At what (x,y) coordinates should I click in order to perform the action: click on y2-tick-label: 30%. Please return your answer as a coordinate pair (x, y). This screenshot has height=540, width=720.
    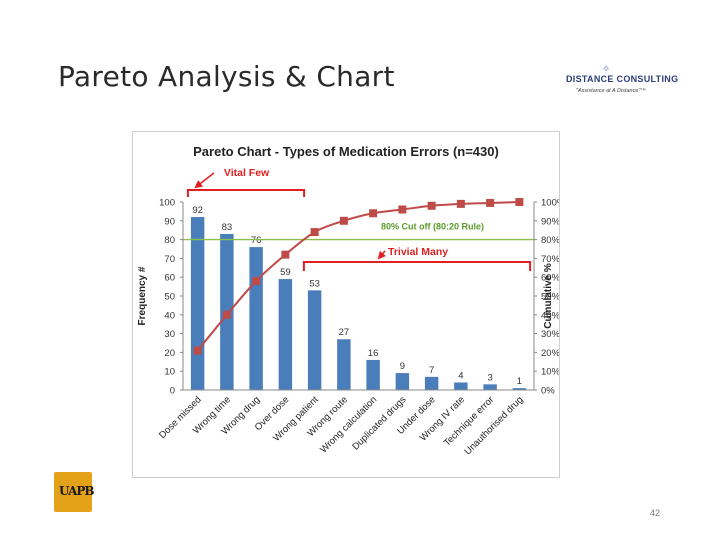
    Looking at the image, I should click on (550, 334).